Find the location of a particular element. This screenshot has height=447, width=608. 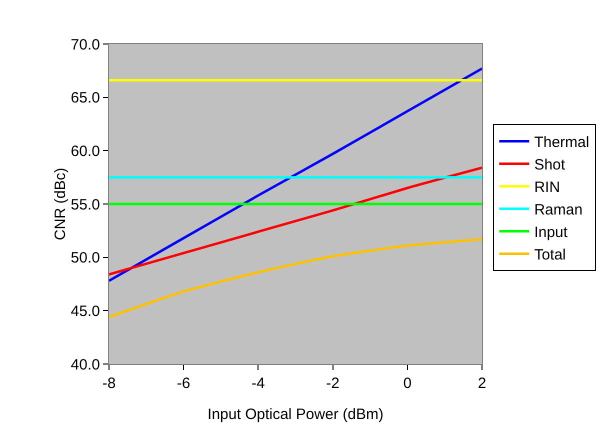

legend-label: Shot is located at coordinates (550, 165).